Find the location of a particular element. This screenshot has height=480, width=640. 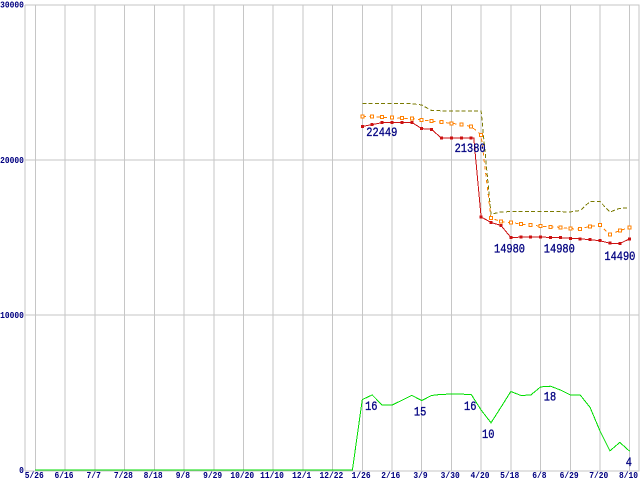

svg-text: 7/28 is located at coordinates (123, 475).